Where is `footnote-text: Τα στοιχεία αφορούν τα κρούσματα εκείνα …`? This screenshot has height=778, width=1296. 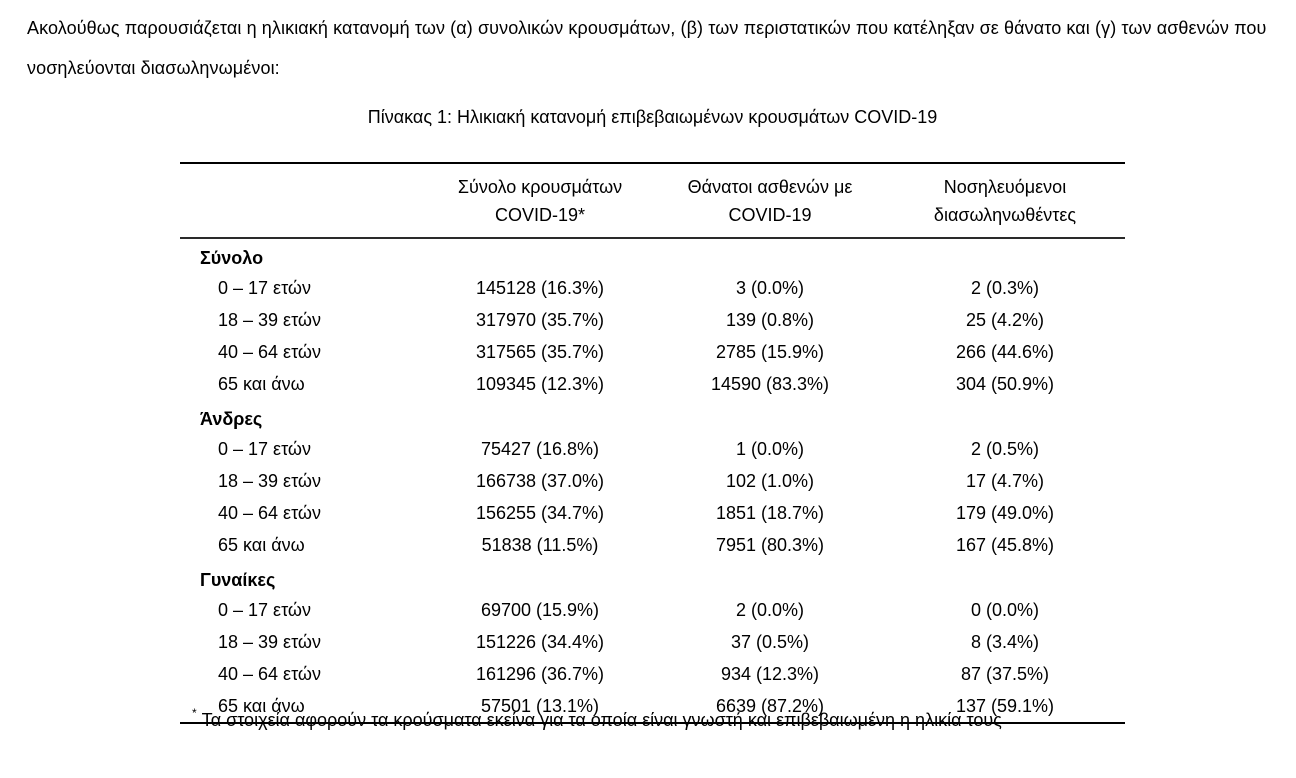 footnote-text: Τα στοιχεία αφορούν τα κρούσματα εκείνα … is located at coordinates (601, 720).